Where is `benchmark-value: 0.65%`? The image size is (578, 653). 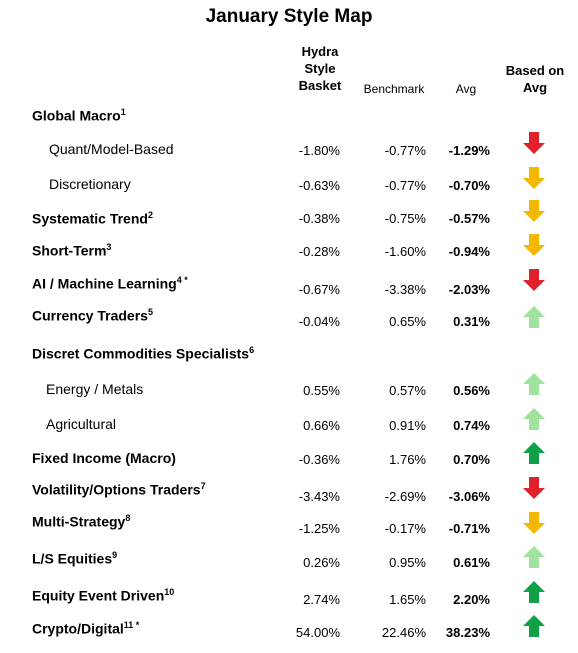
benchmark-value: 0.65% is located at coordinates (407, 321).